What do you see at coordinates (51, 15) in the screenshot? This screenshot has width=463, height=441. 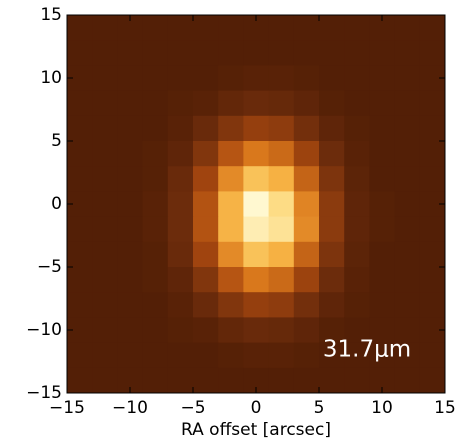 I see `y-tick-label: 15` at bounding box center [51, 15].